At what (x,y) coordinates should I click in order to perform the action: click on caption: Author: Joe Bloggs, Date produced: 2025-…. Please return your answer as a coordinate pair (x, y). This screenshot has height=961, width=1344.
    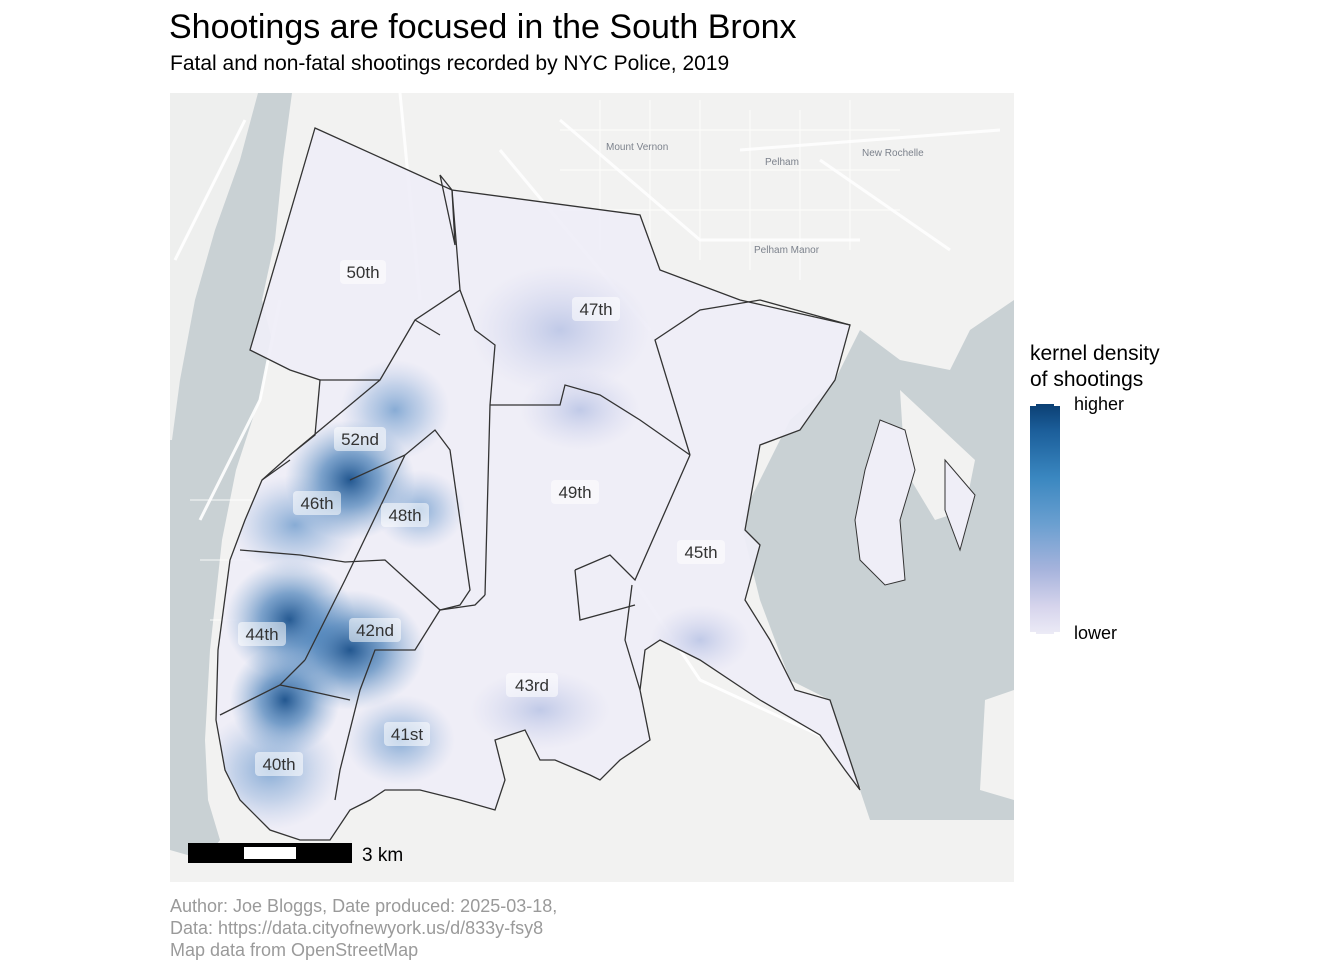
    Looking at the image, I should click on (363, 928).